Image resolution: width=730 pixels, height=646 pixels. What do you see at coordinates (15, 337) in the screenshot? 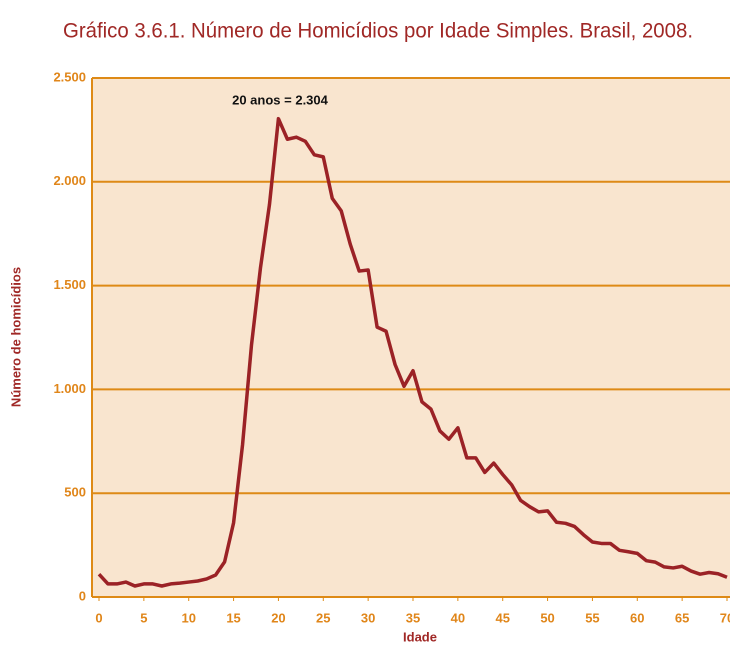
I see `y-axis-label: Número de homicídios` at bounding box center [15, 337].